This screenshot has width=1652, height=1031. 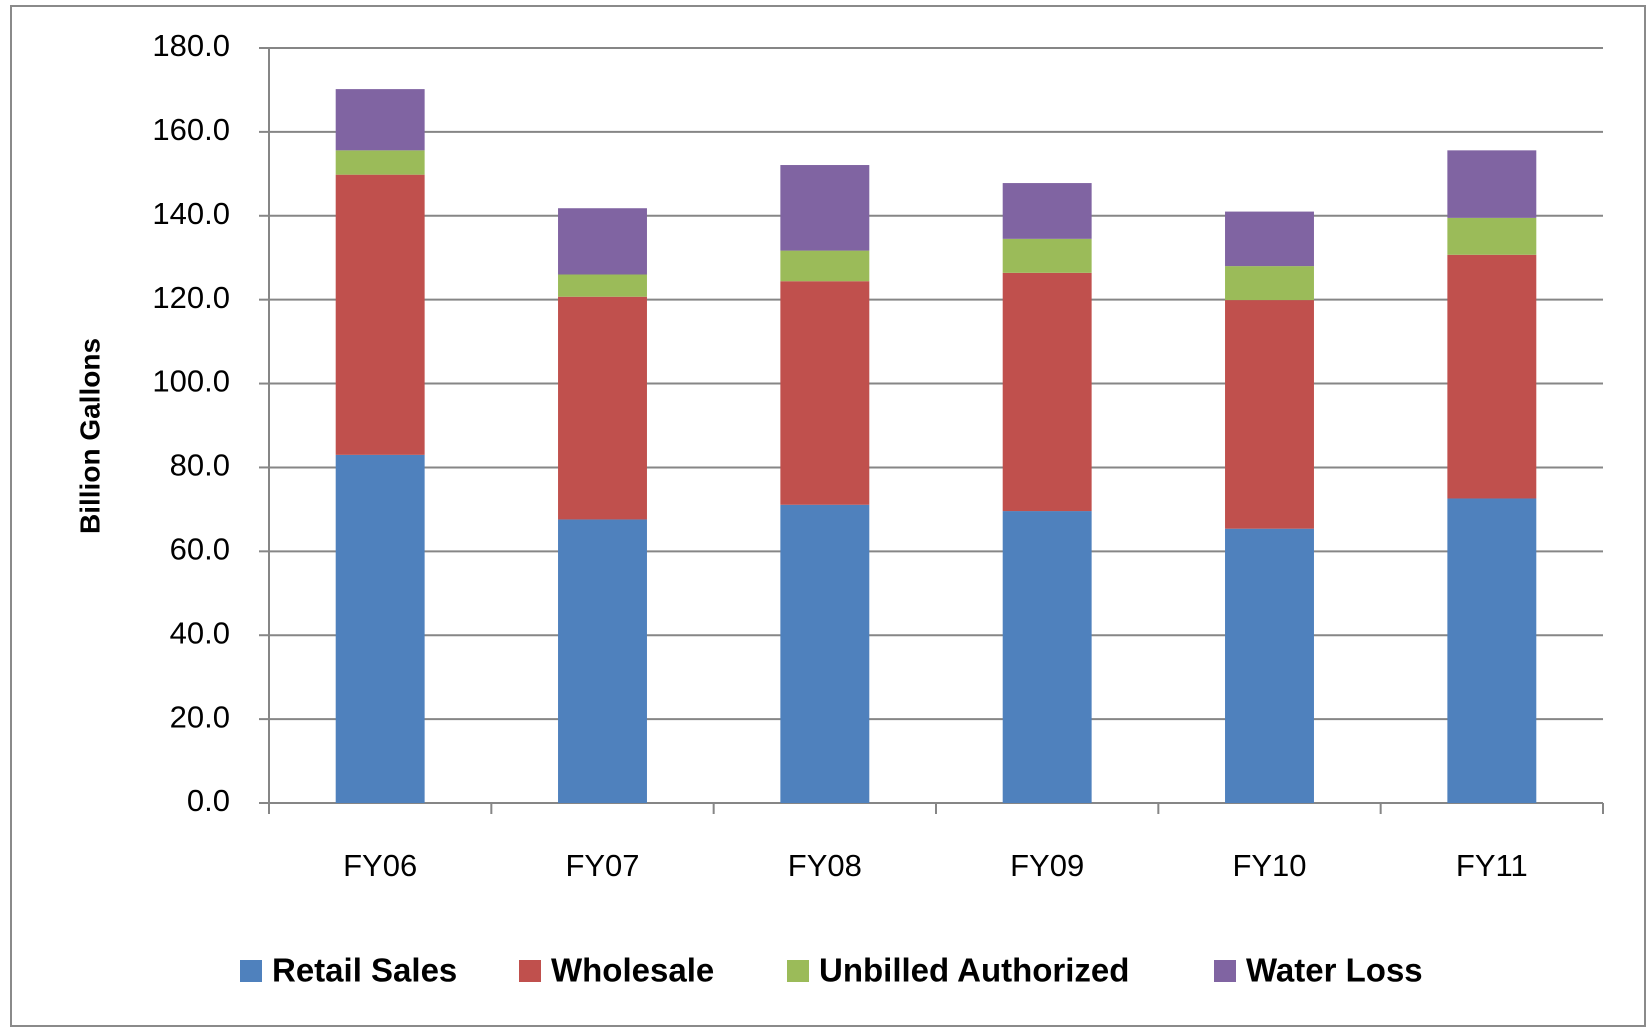 I want to click on x-tick-label: FY08, so click(x=825, y=865).